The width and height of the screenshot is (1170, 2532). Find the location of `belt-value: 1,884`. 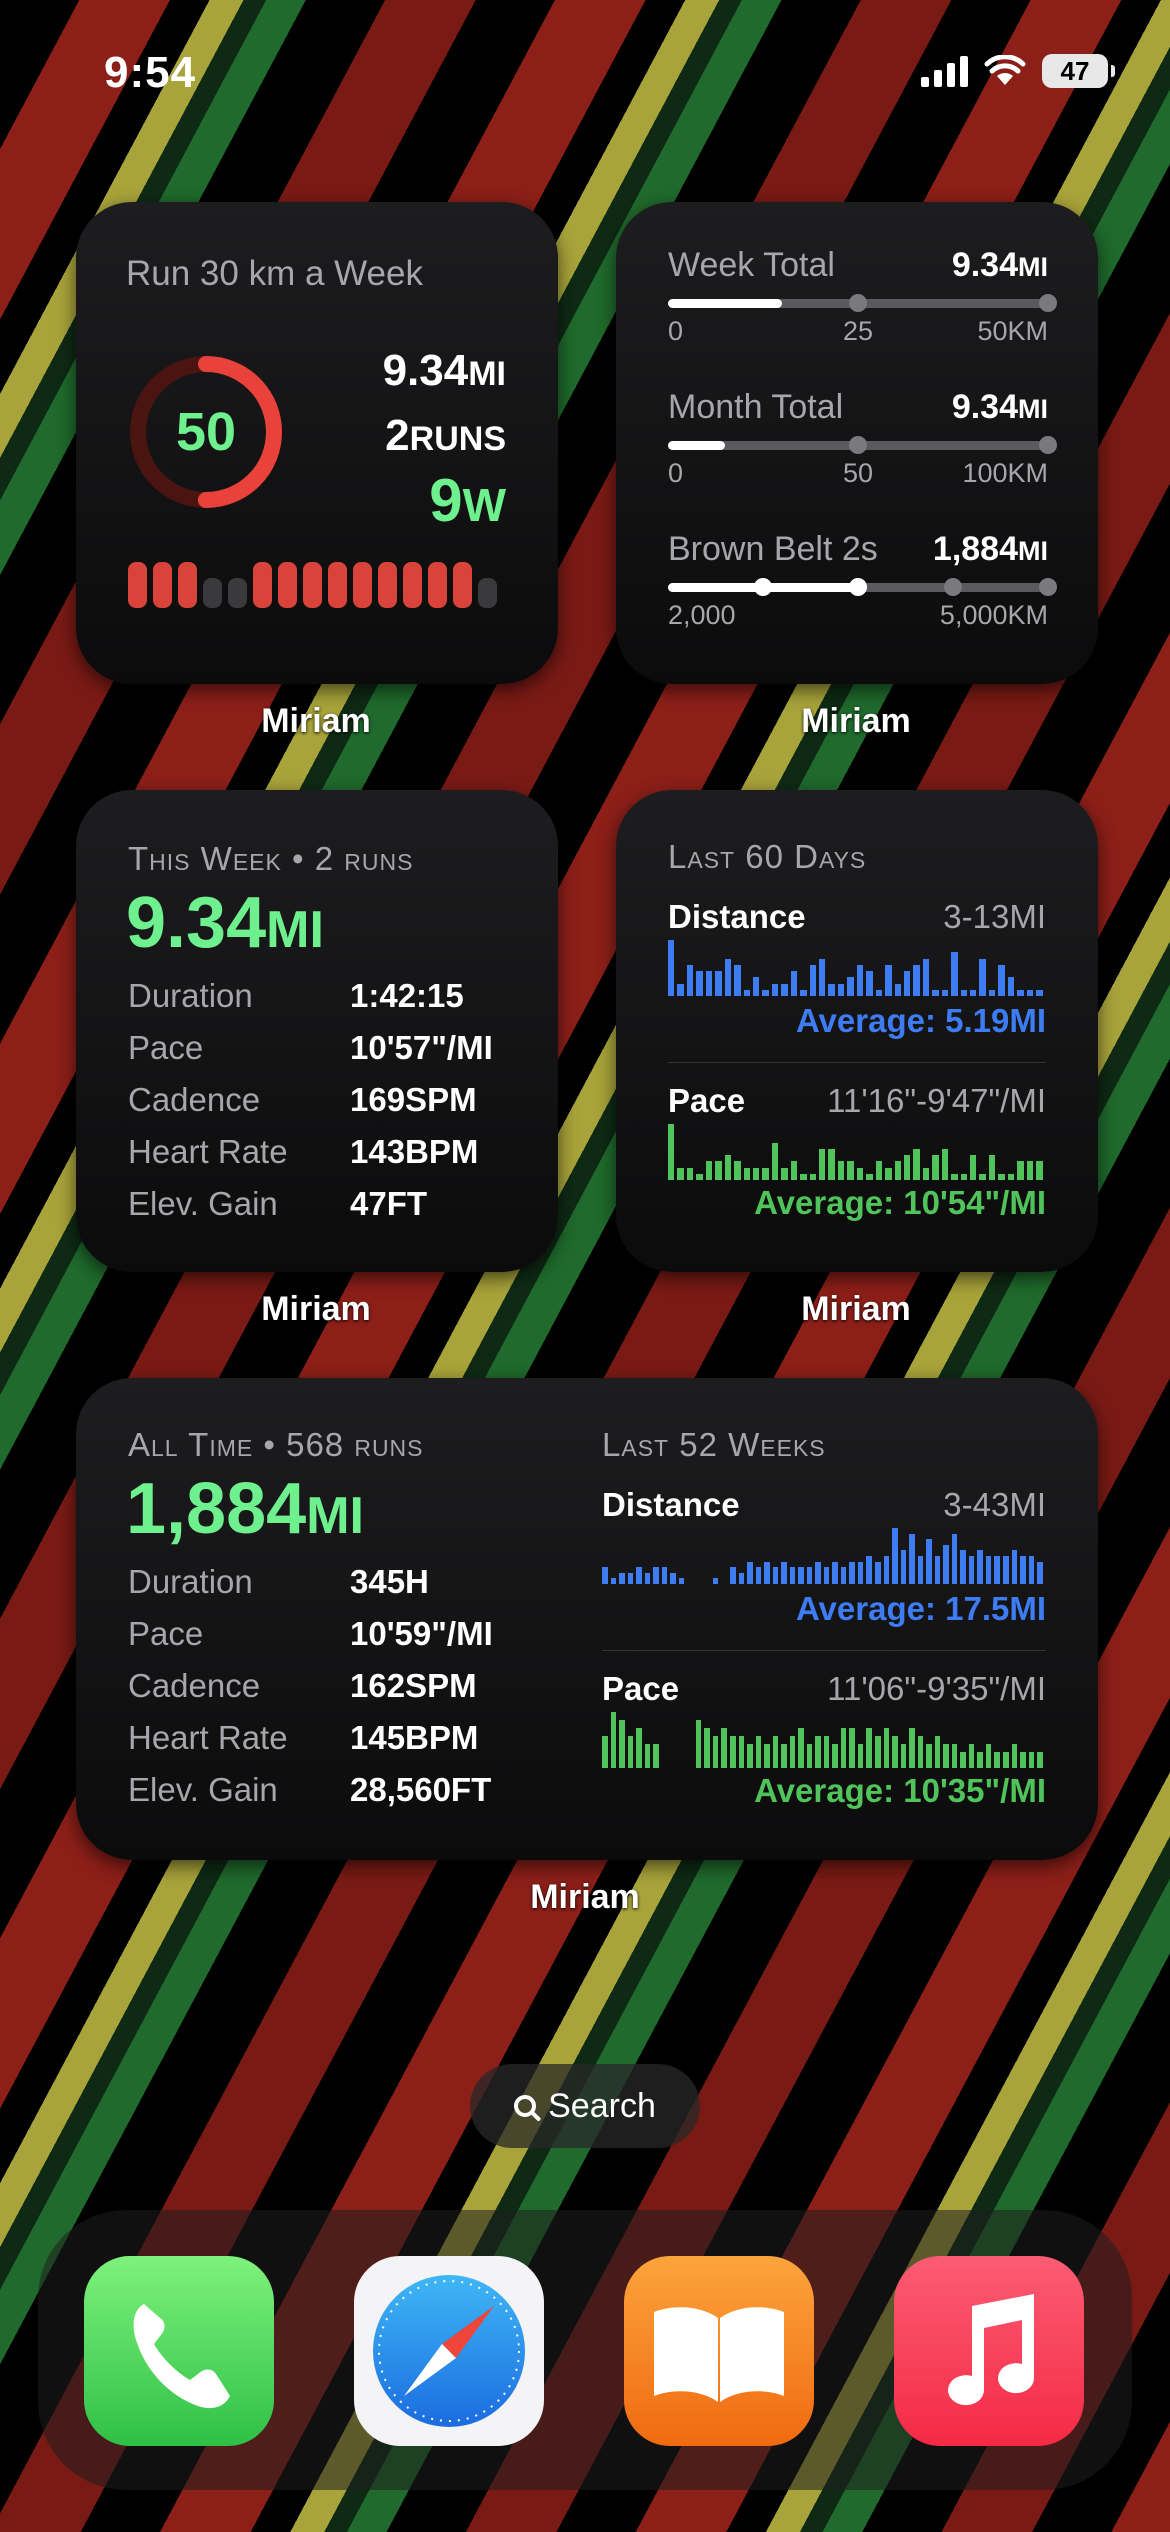

belt-value: 1,884 is located at coordinates (975, 549).